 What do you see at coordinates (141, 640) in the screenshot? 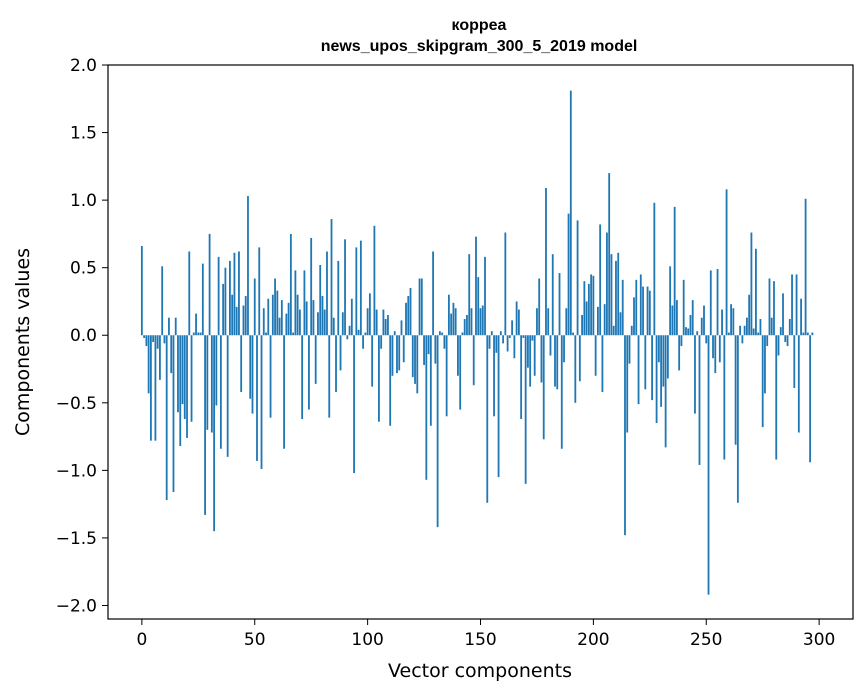
I see `x-tick-label: 0` at bounding box center [141, 640].